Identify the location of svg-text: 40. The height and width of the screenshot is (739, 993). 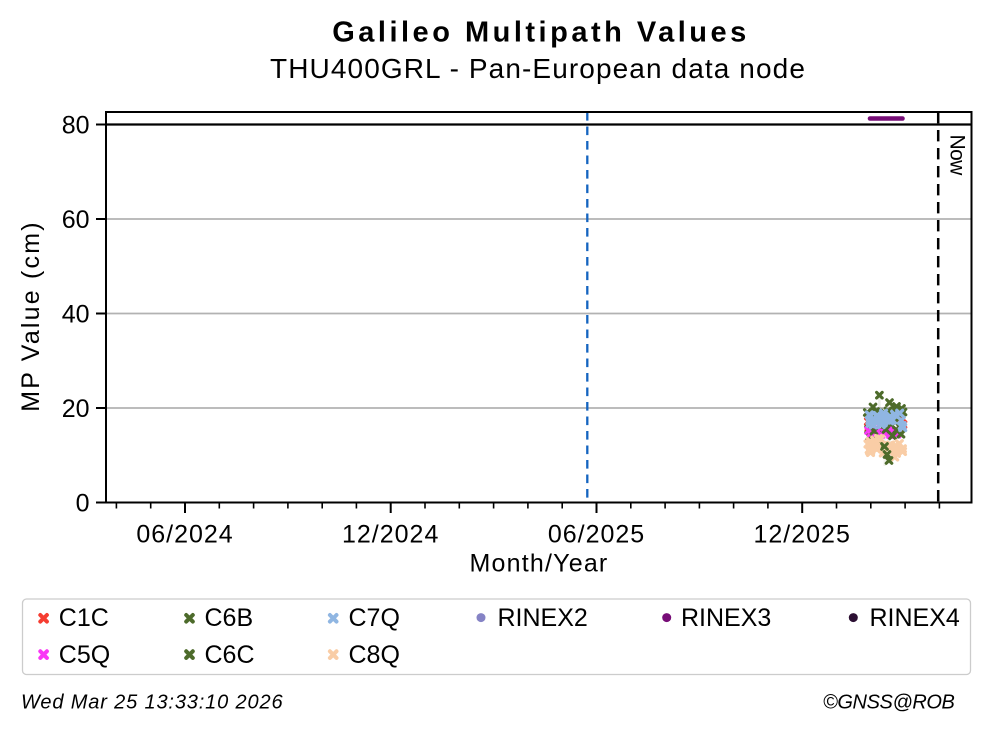
(76, 315).